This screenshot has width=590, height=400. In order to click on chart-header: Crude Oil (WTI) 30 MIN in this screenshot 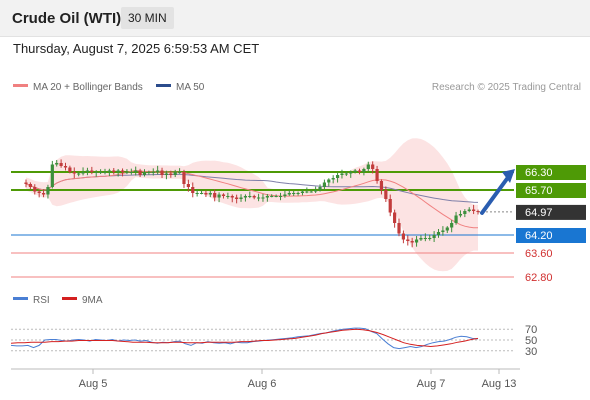, I will do `click(295, 18)`.